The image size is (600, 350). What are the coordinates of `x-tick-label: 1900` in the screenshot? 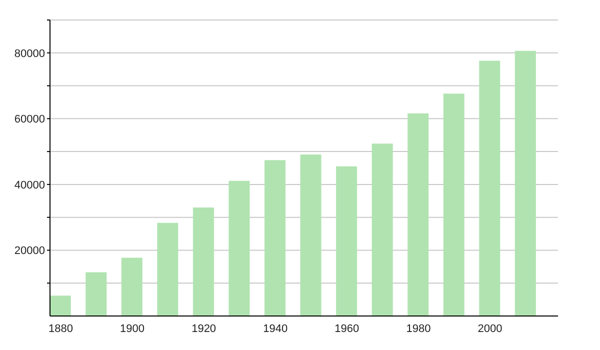 It's located at (132, 328).